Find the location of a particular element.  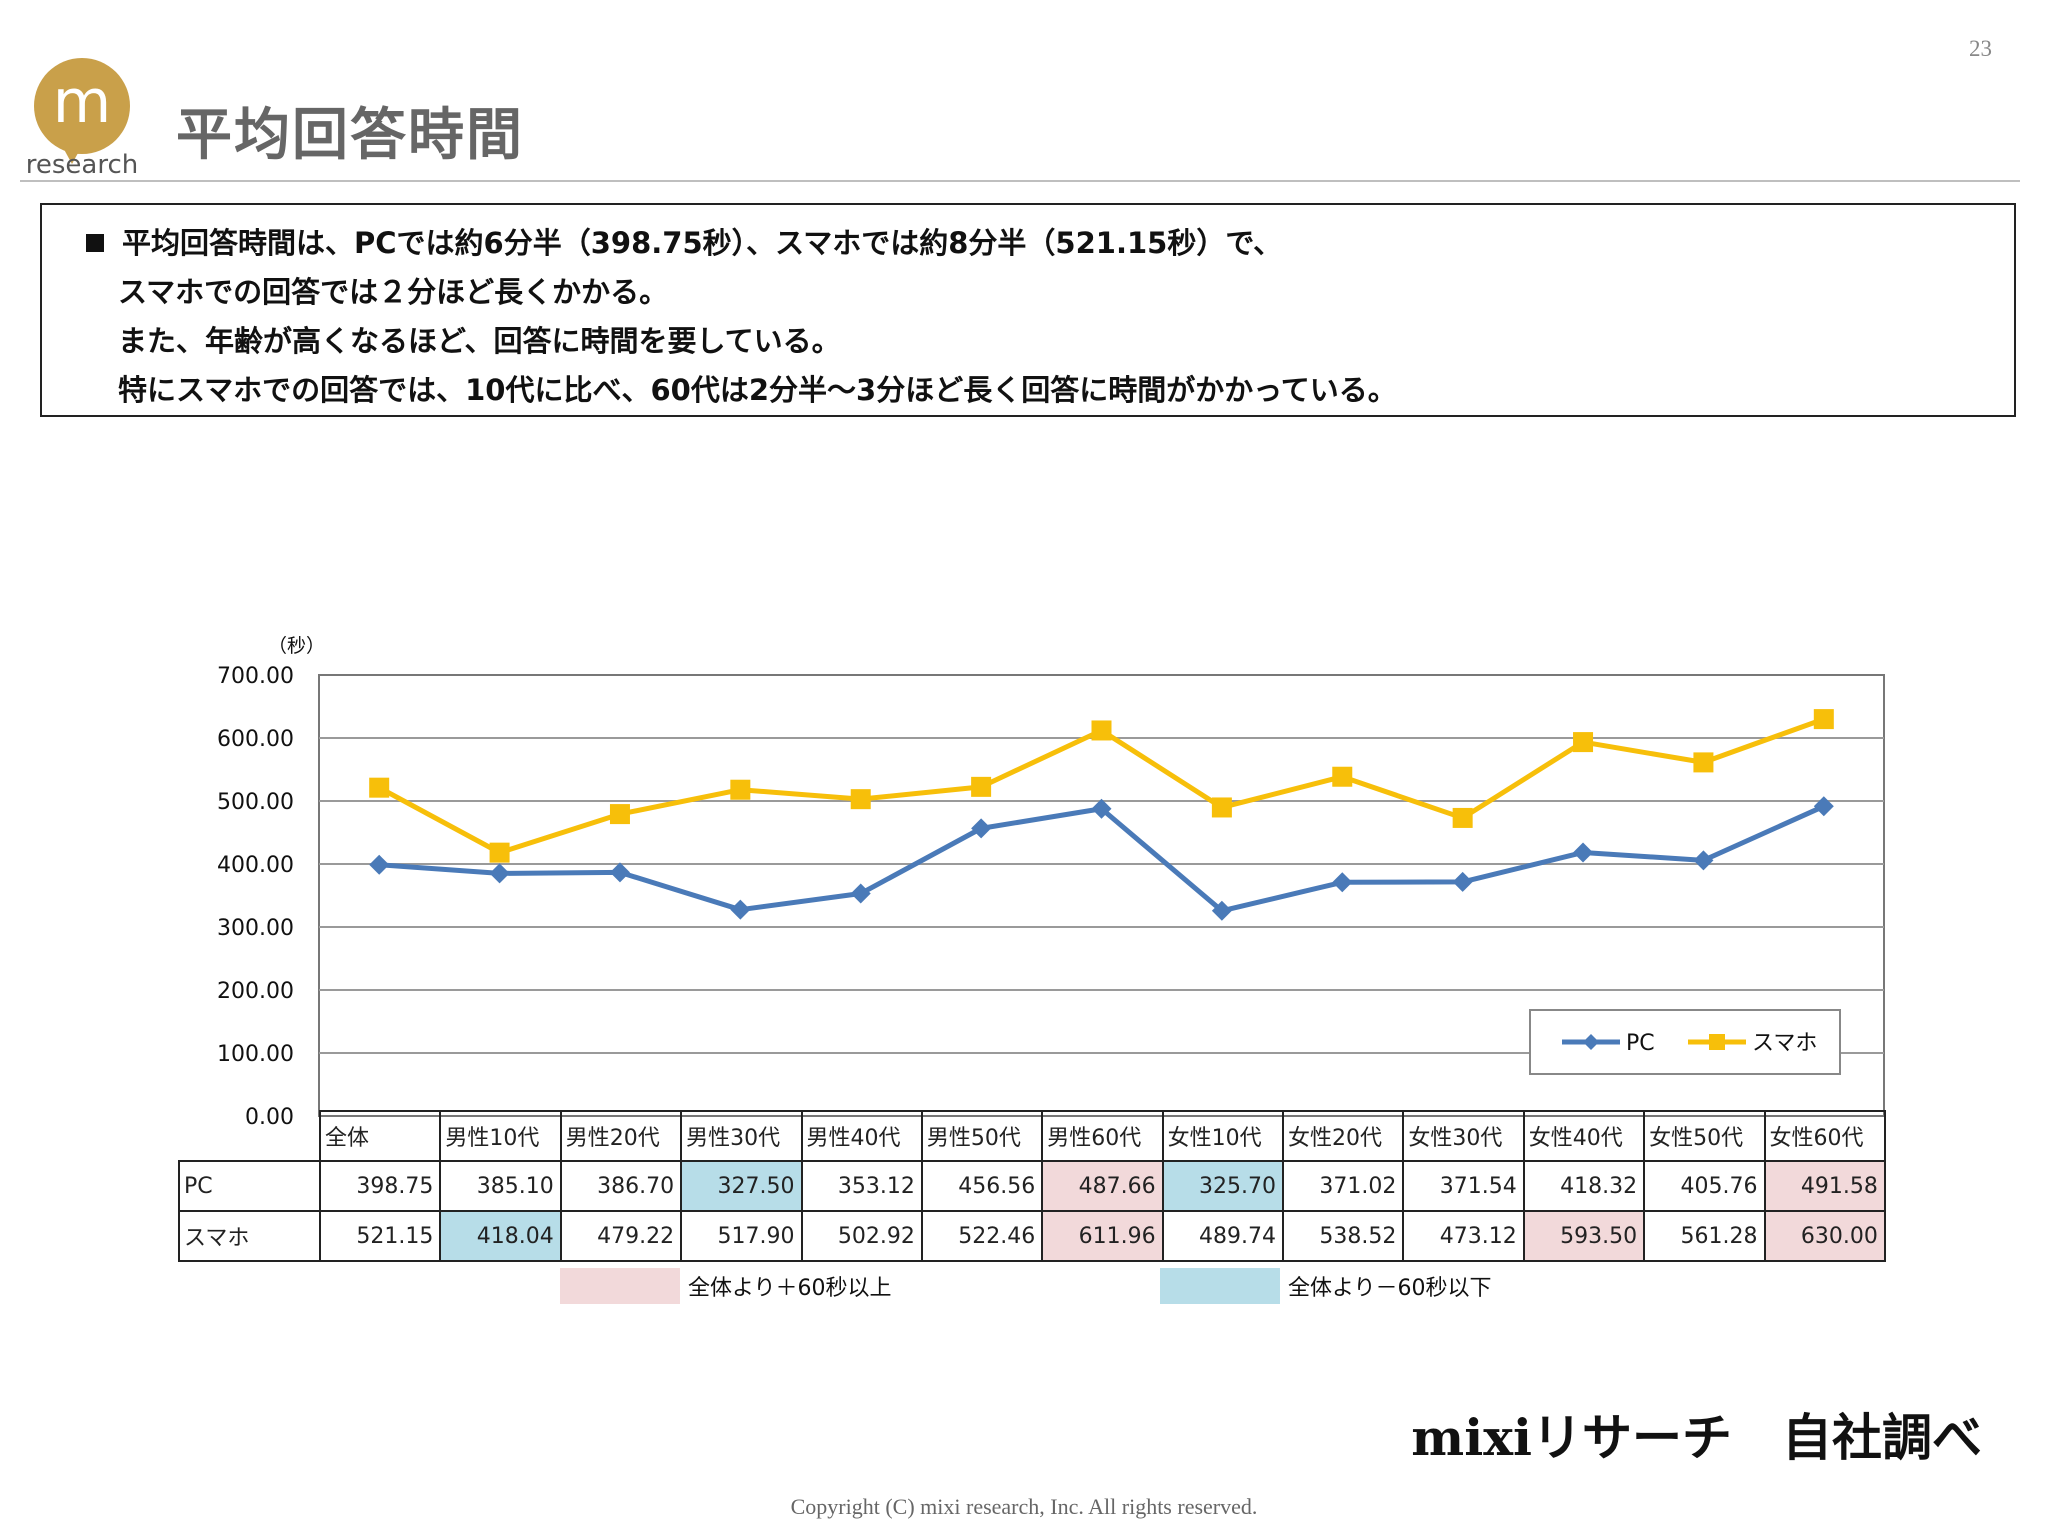

table-value-cell: 405.76 is located at coordinates (1704, 1186).